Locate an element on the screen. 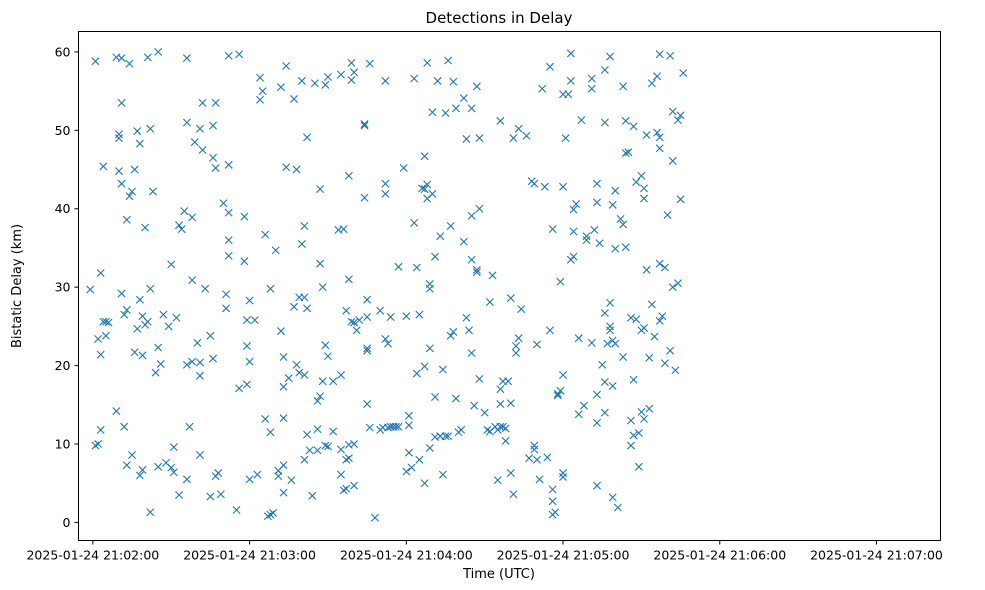 This screenshot has height=590, width=985. x-tick-label: 2025-01-24 21:03:00 is located at coordinates (249, 555).